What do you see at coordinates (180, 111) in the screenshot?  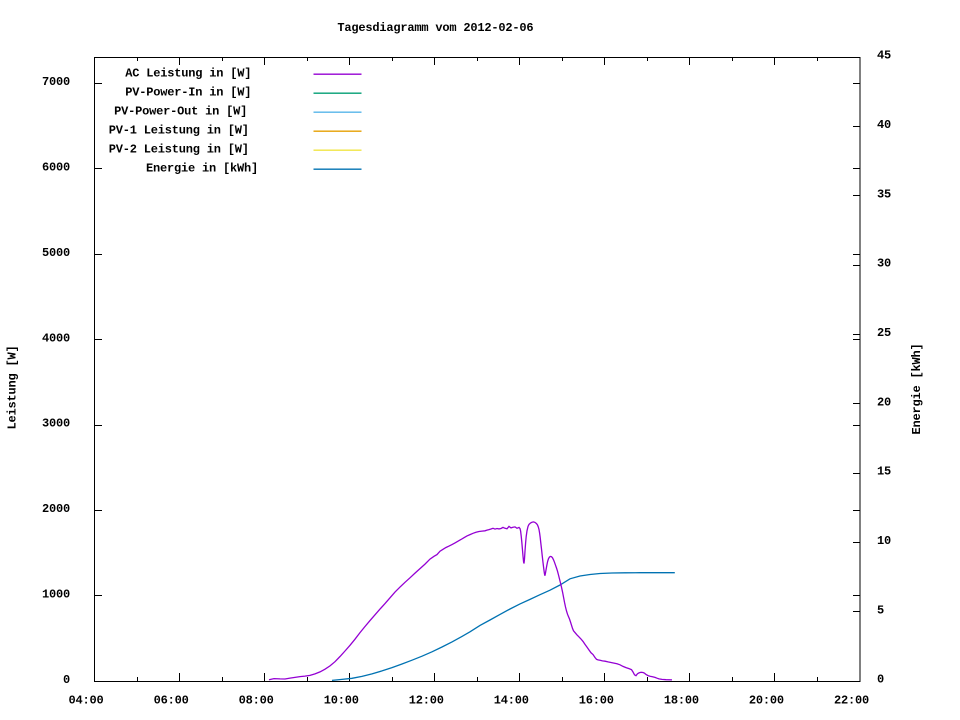 I see `svg-text: PV-Power-Out in [W]` at bounding box center [180, 111].